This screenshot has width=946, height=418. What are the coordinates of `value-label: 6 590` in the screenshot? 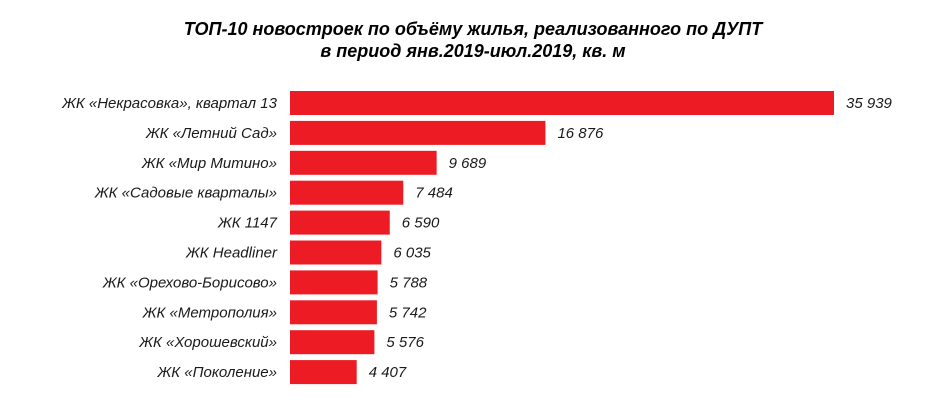 It's located at (421, 223).